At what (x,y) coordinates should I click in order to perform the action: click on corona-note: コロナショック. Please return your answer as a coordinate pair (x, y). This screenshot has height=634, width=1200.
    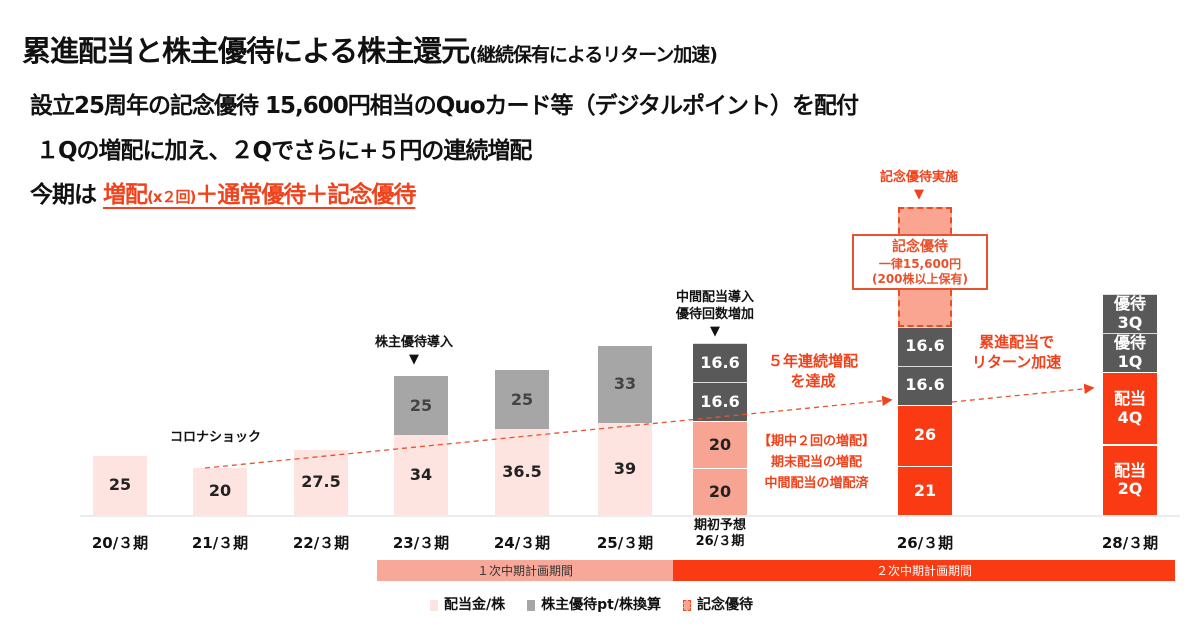
    Looking at the image, I should click on (216, 437).